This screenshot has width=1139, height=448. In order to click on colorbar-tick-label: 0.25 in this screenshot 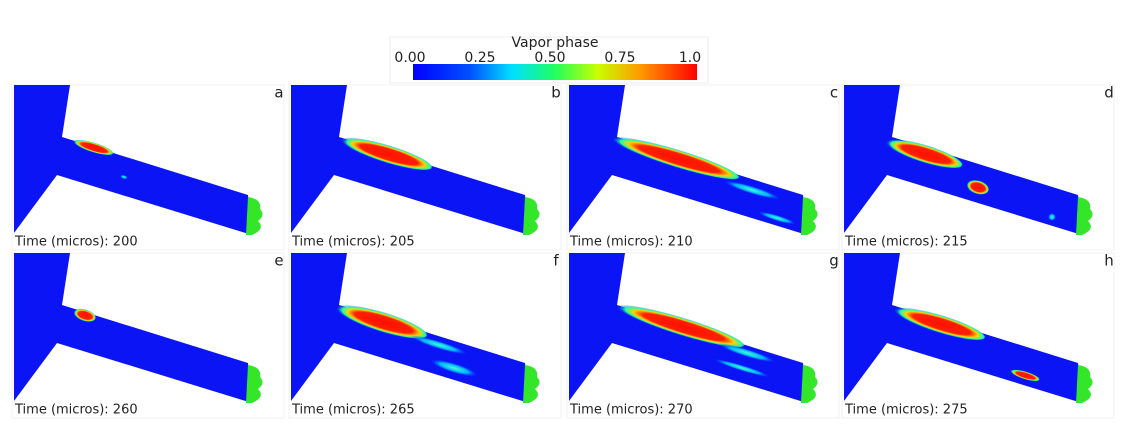, I will do `click(479, 58)`.